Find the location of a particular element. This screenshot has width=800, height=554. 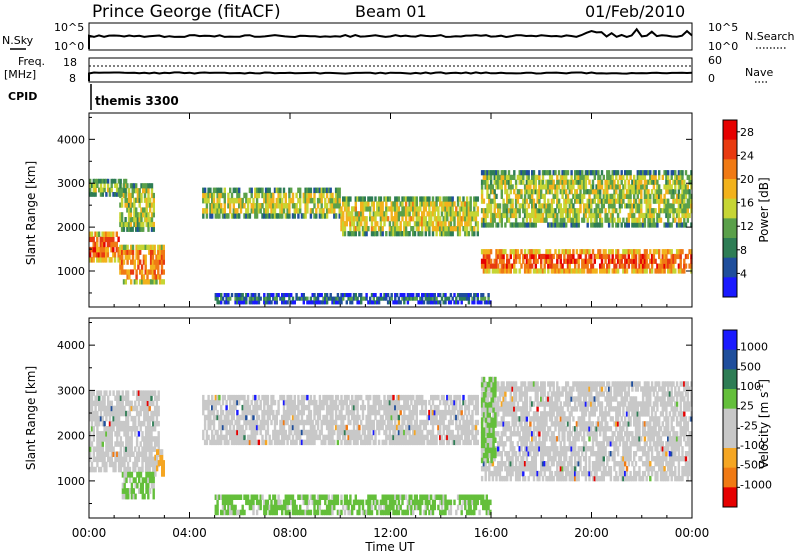

power-colorbar-swatch is located at coordinates (730, 228).